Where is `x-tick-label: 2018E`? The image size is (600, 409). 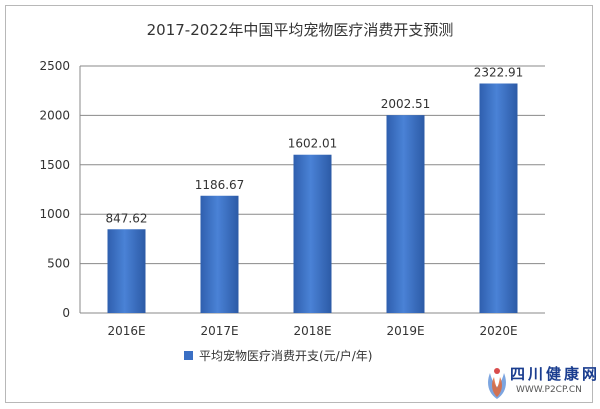
x-tick-label: 2018E is located at coordinates (312, 331).